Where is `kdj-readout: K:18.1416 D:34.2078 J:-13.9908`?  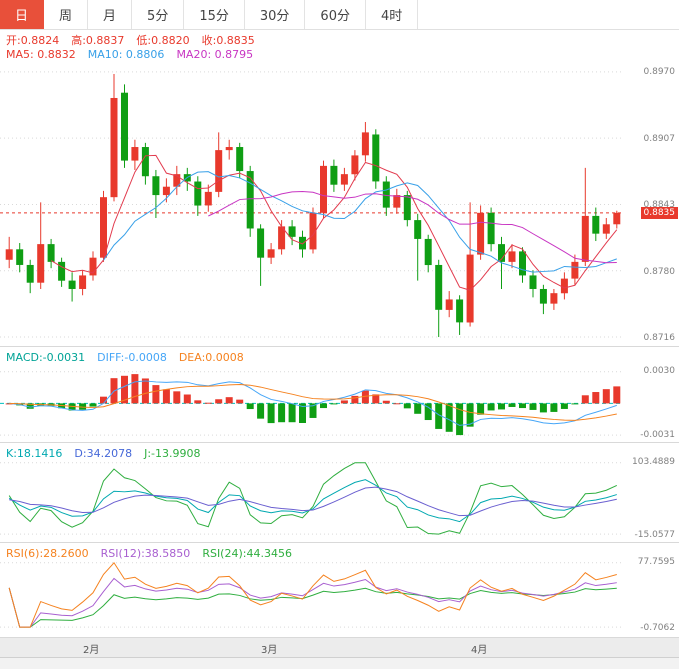 kdj-readout: K:18.1416 D:34.2078 J:-13.9908 is located at coordinates (103, 453).